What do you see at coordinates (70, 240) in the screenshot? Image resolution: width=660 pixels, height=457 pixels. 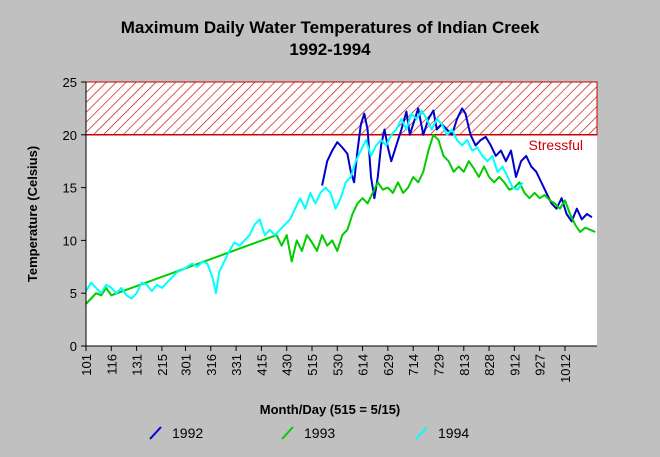 I see `y-tick-label: 10` at bounding box center [70, 240].